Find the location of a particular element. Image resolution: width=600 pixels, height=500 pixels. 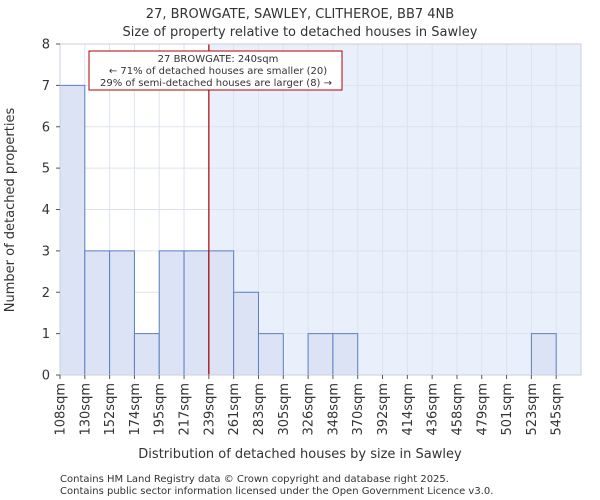

bar-152sqm is located at coordinates (122, 313).